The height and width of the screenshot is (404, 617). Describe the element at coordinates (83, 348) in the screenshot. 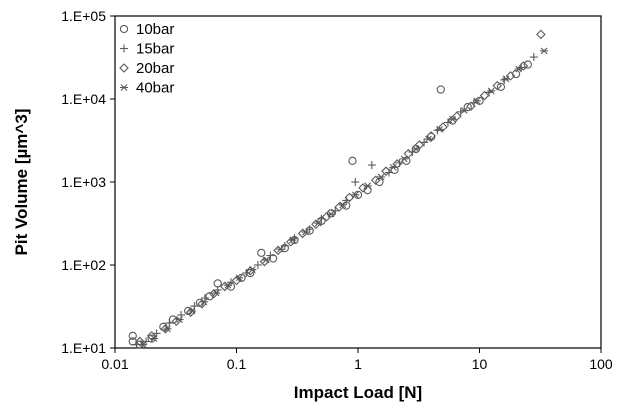

I see `y-tick-label: 1.E+01` at that location.